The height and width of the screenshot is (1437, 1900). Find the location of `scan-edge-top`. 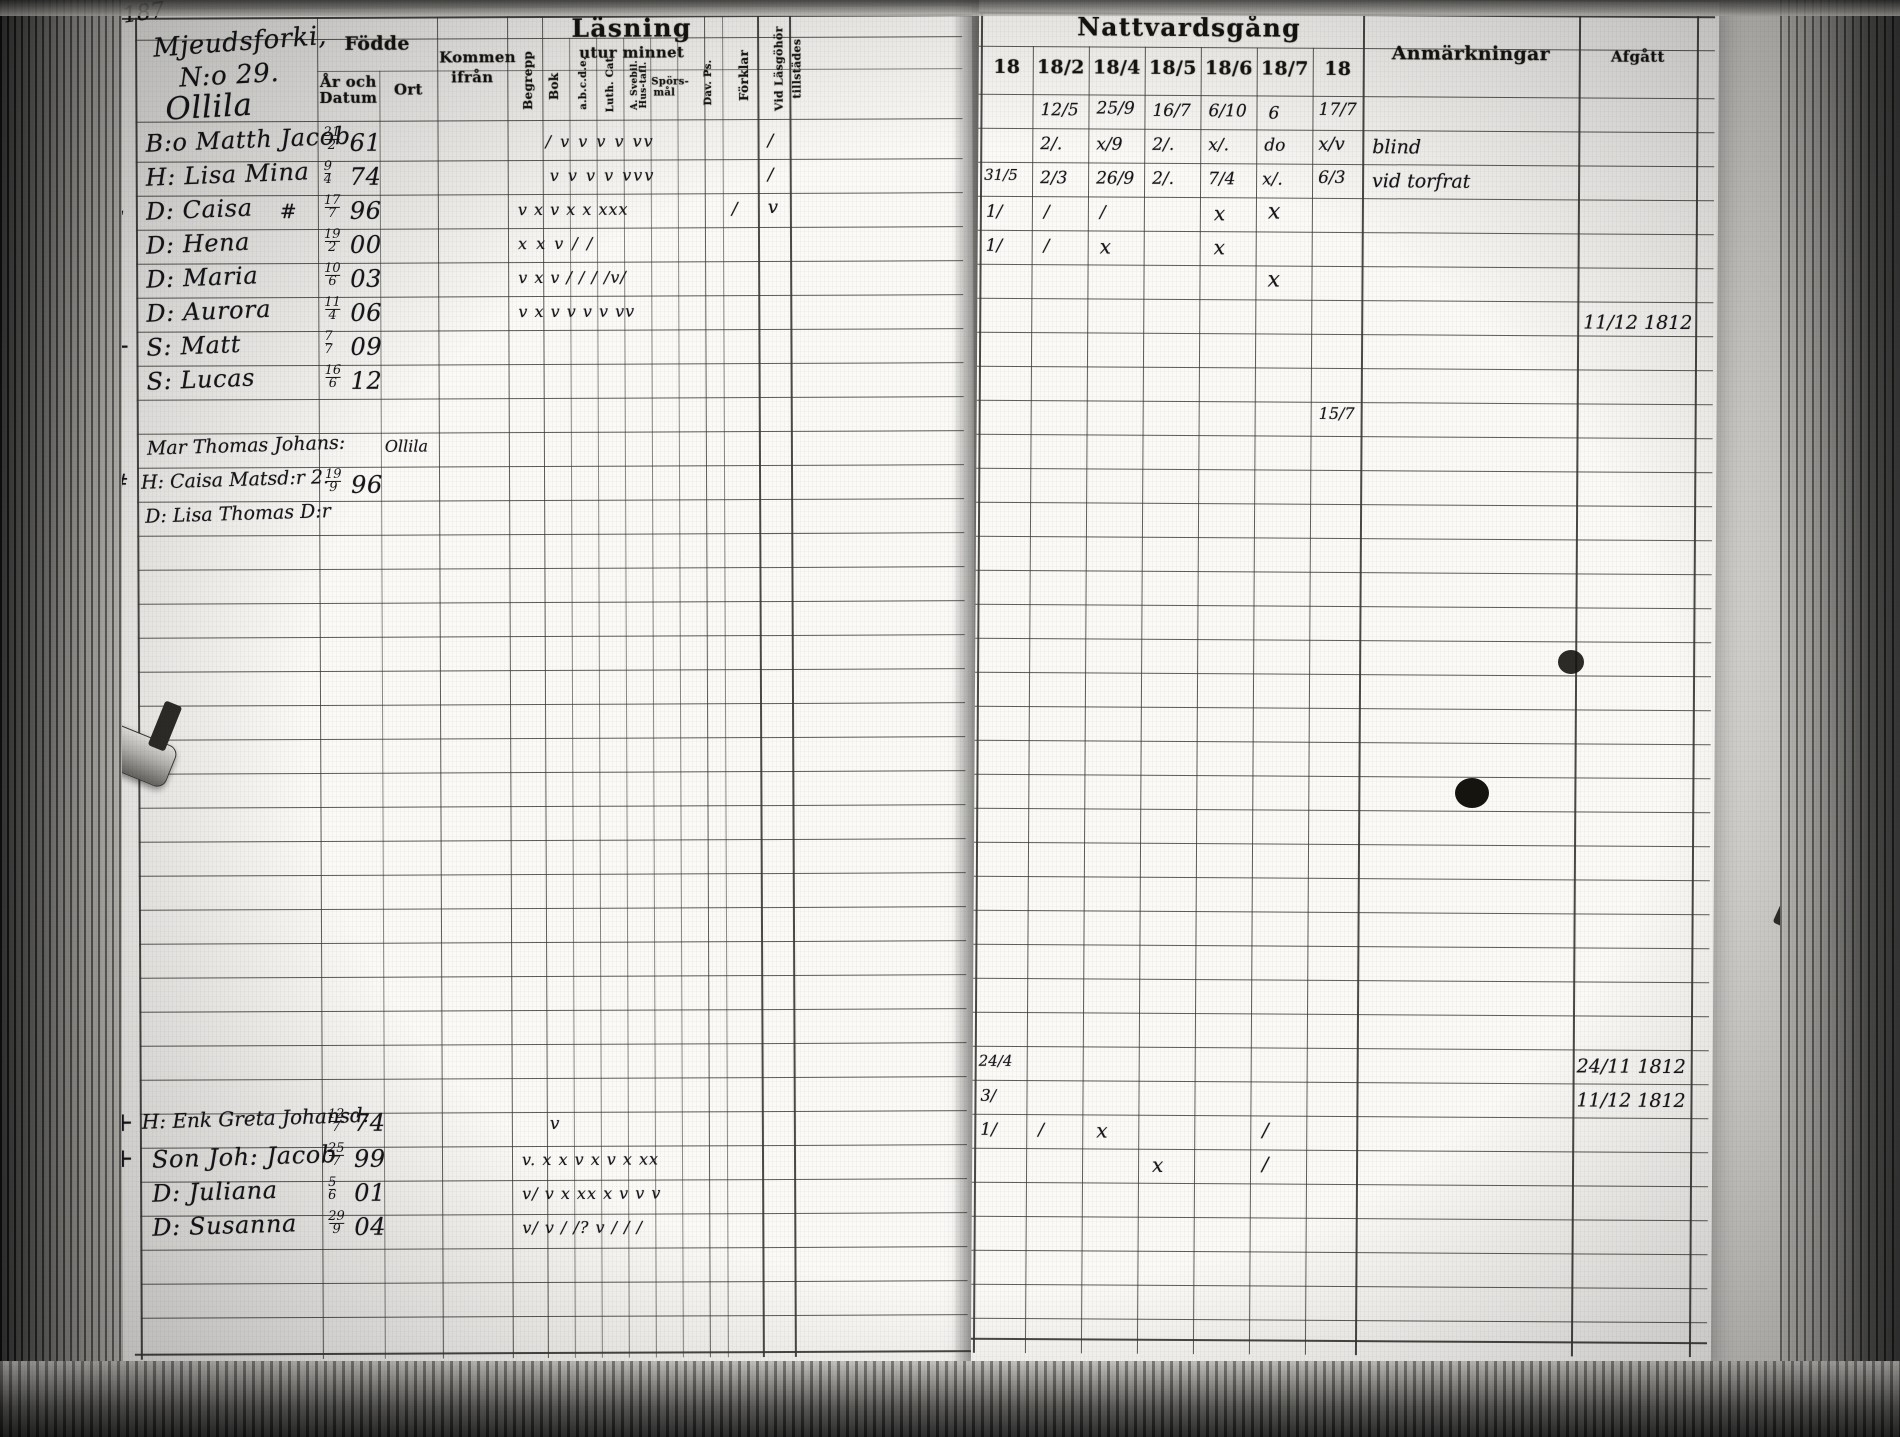

scan-edge-top is located at coordinates (950, 8).